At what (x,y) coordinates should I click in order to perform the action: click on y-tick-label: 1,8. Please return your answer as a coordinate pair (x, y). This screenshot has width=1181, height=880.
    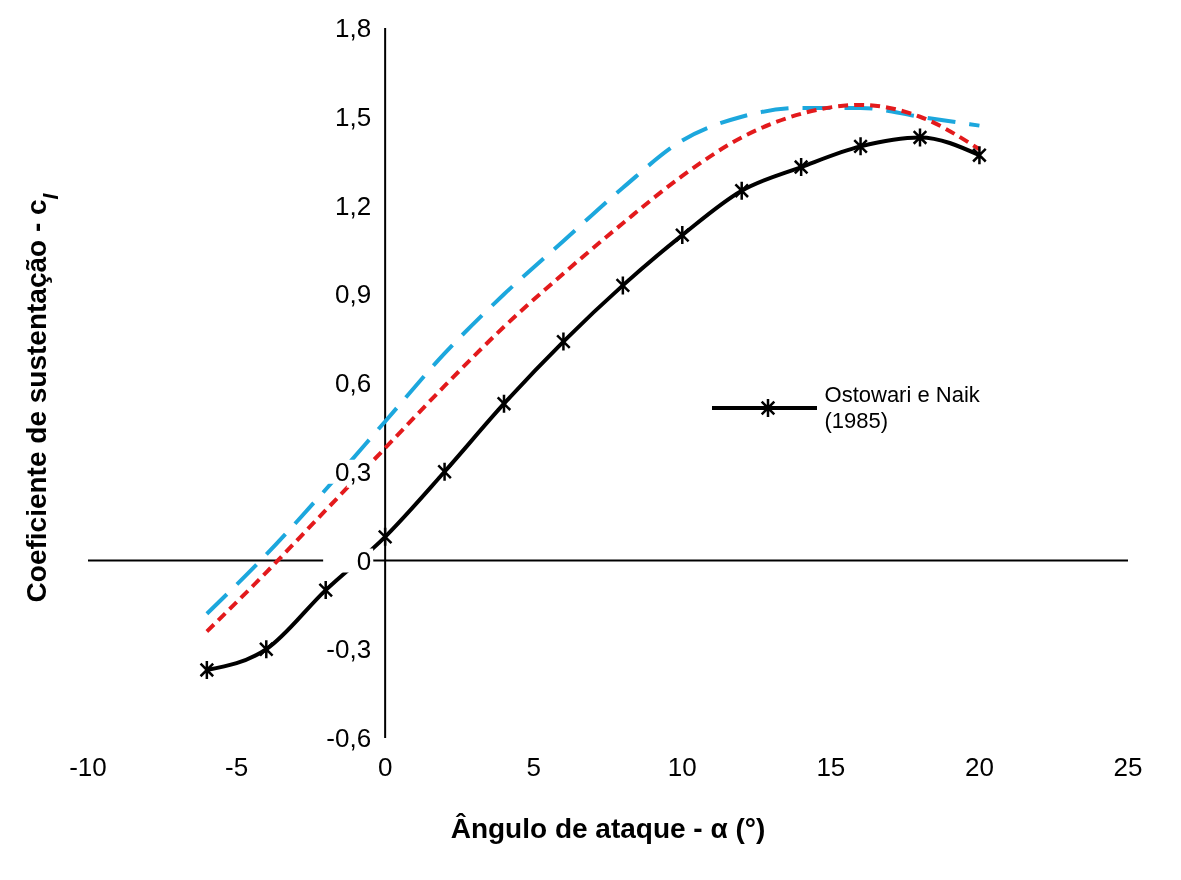
    Looking at the image, I should click on (353, 28).